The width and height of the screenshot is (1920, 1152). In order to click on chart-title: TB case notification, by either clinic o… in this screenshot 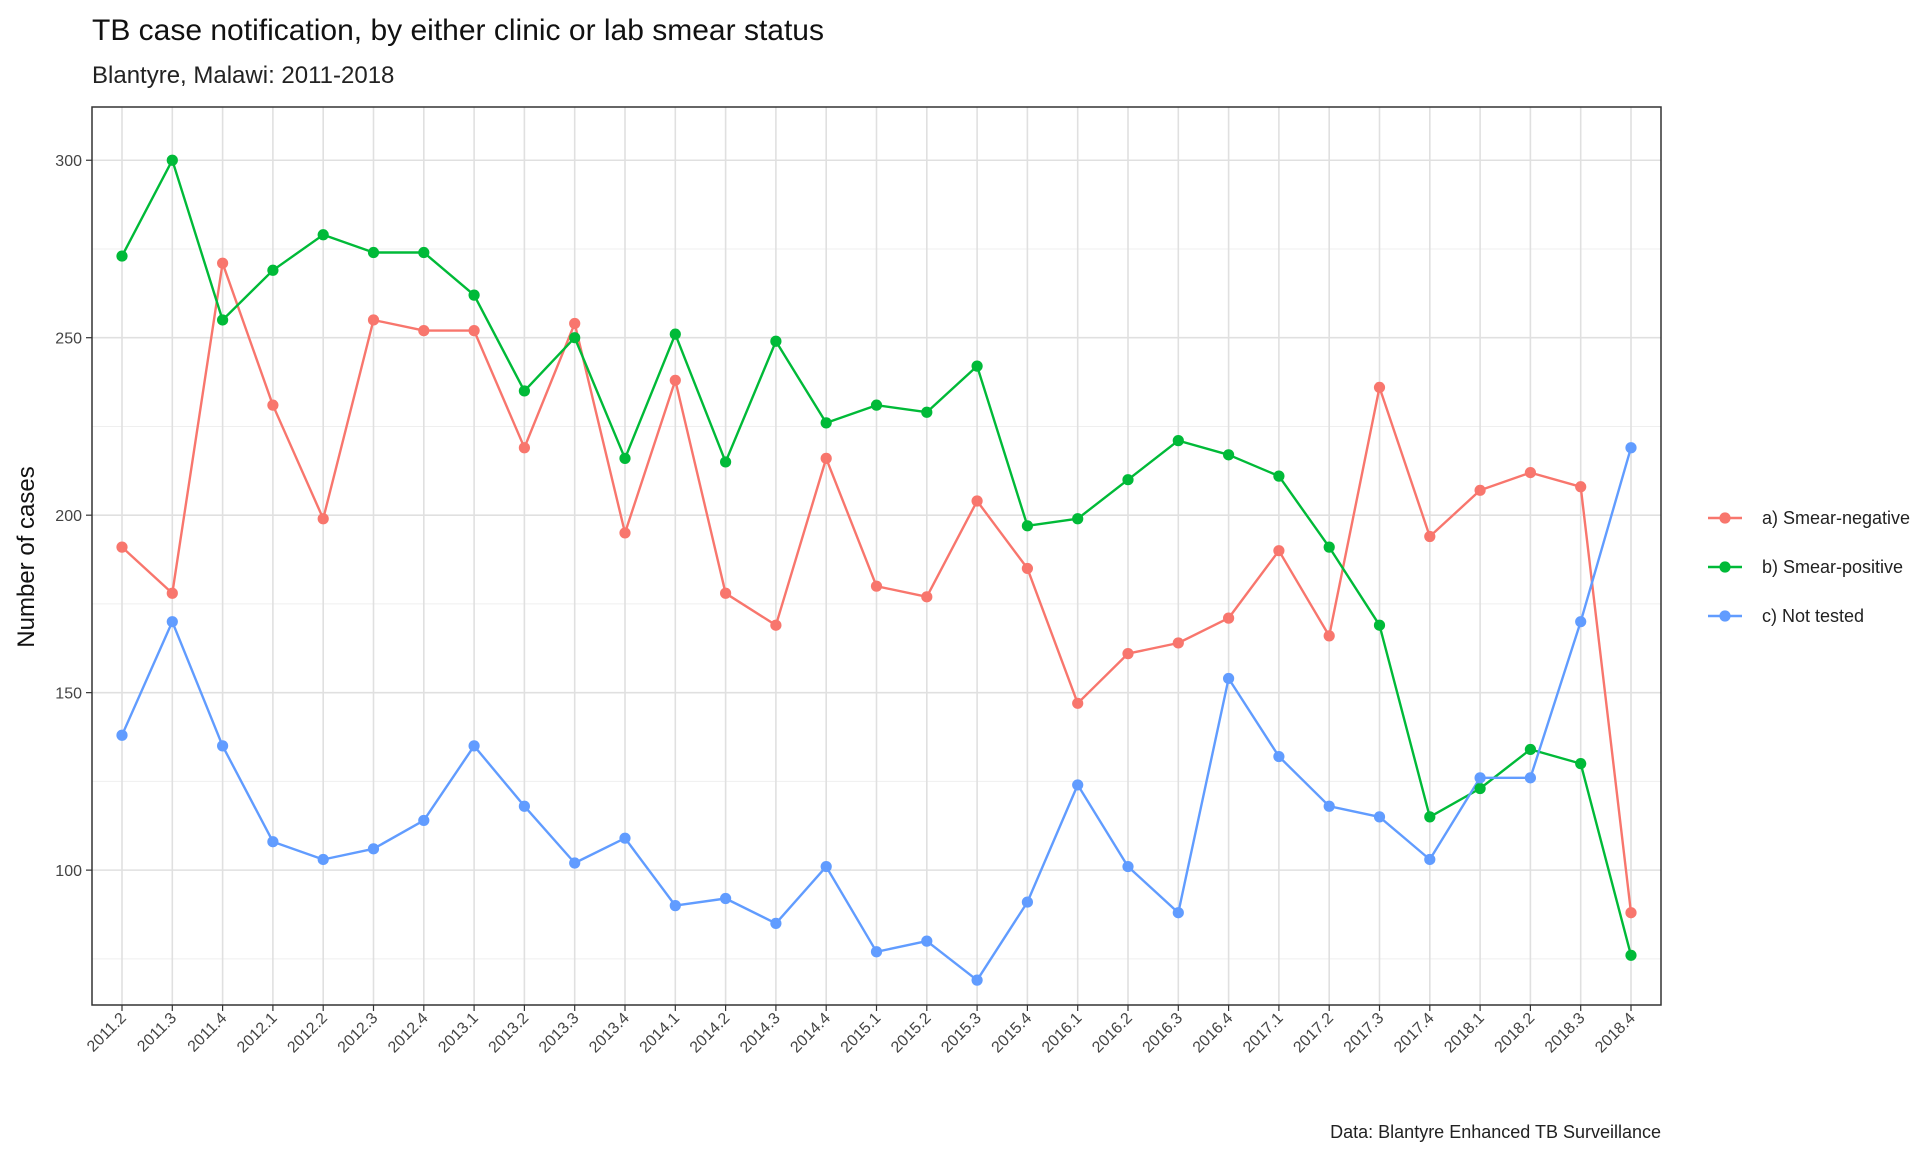, I will do `click(458, 30)`.